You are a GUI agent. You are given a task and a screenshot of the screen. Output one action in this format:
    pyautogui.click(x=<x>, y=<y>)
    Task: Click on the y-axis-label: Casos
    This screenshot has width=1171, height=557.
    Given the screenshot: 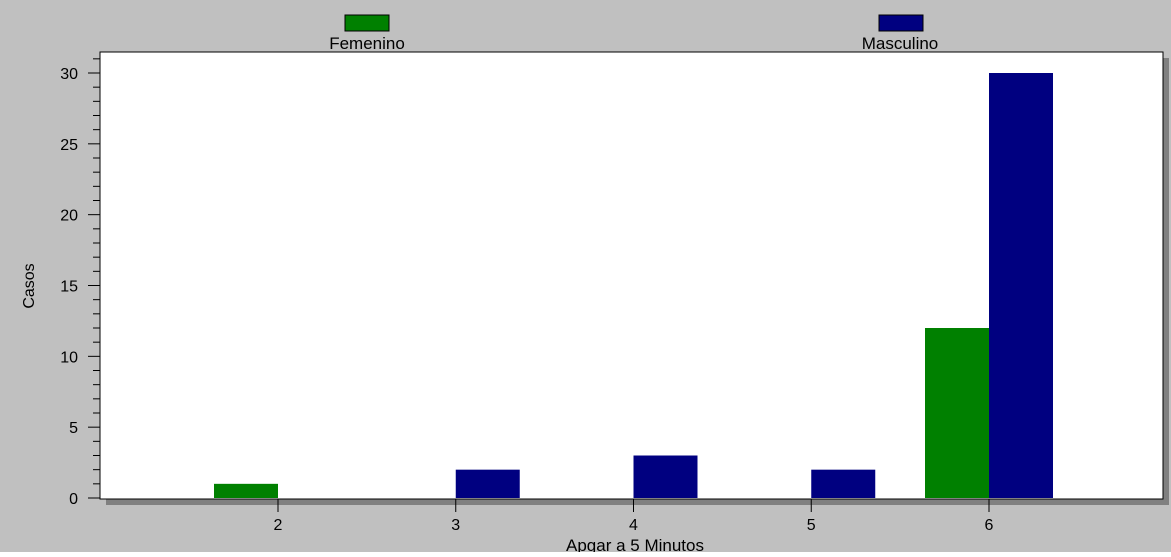 What is the action you would take?
    pyautogui.click(x=29, y=285)
    